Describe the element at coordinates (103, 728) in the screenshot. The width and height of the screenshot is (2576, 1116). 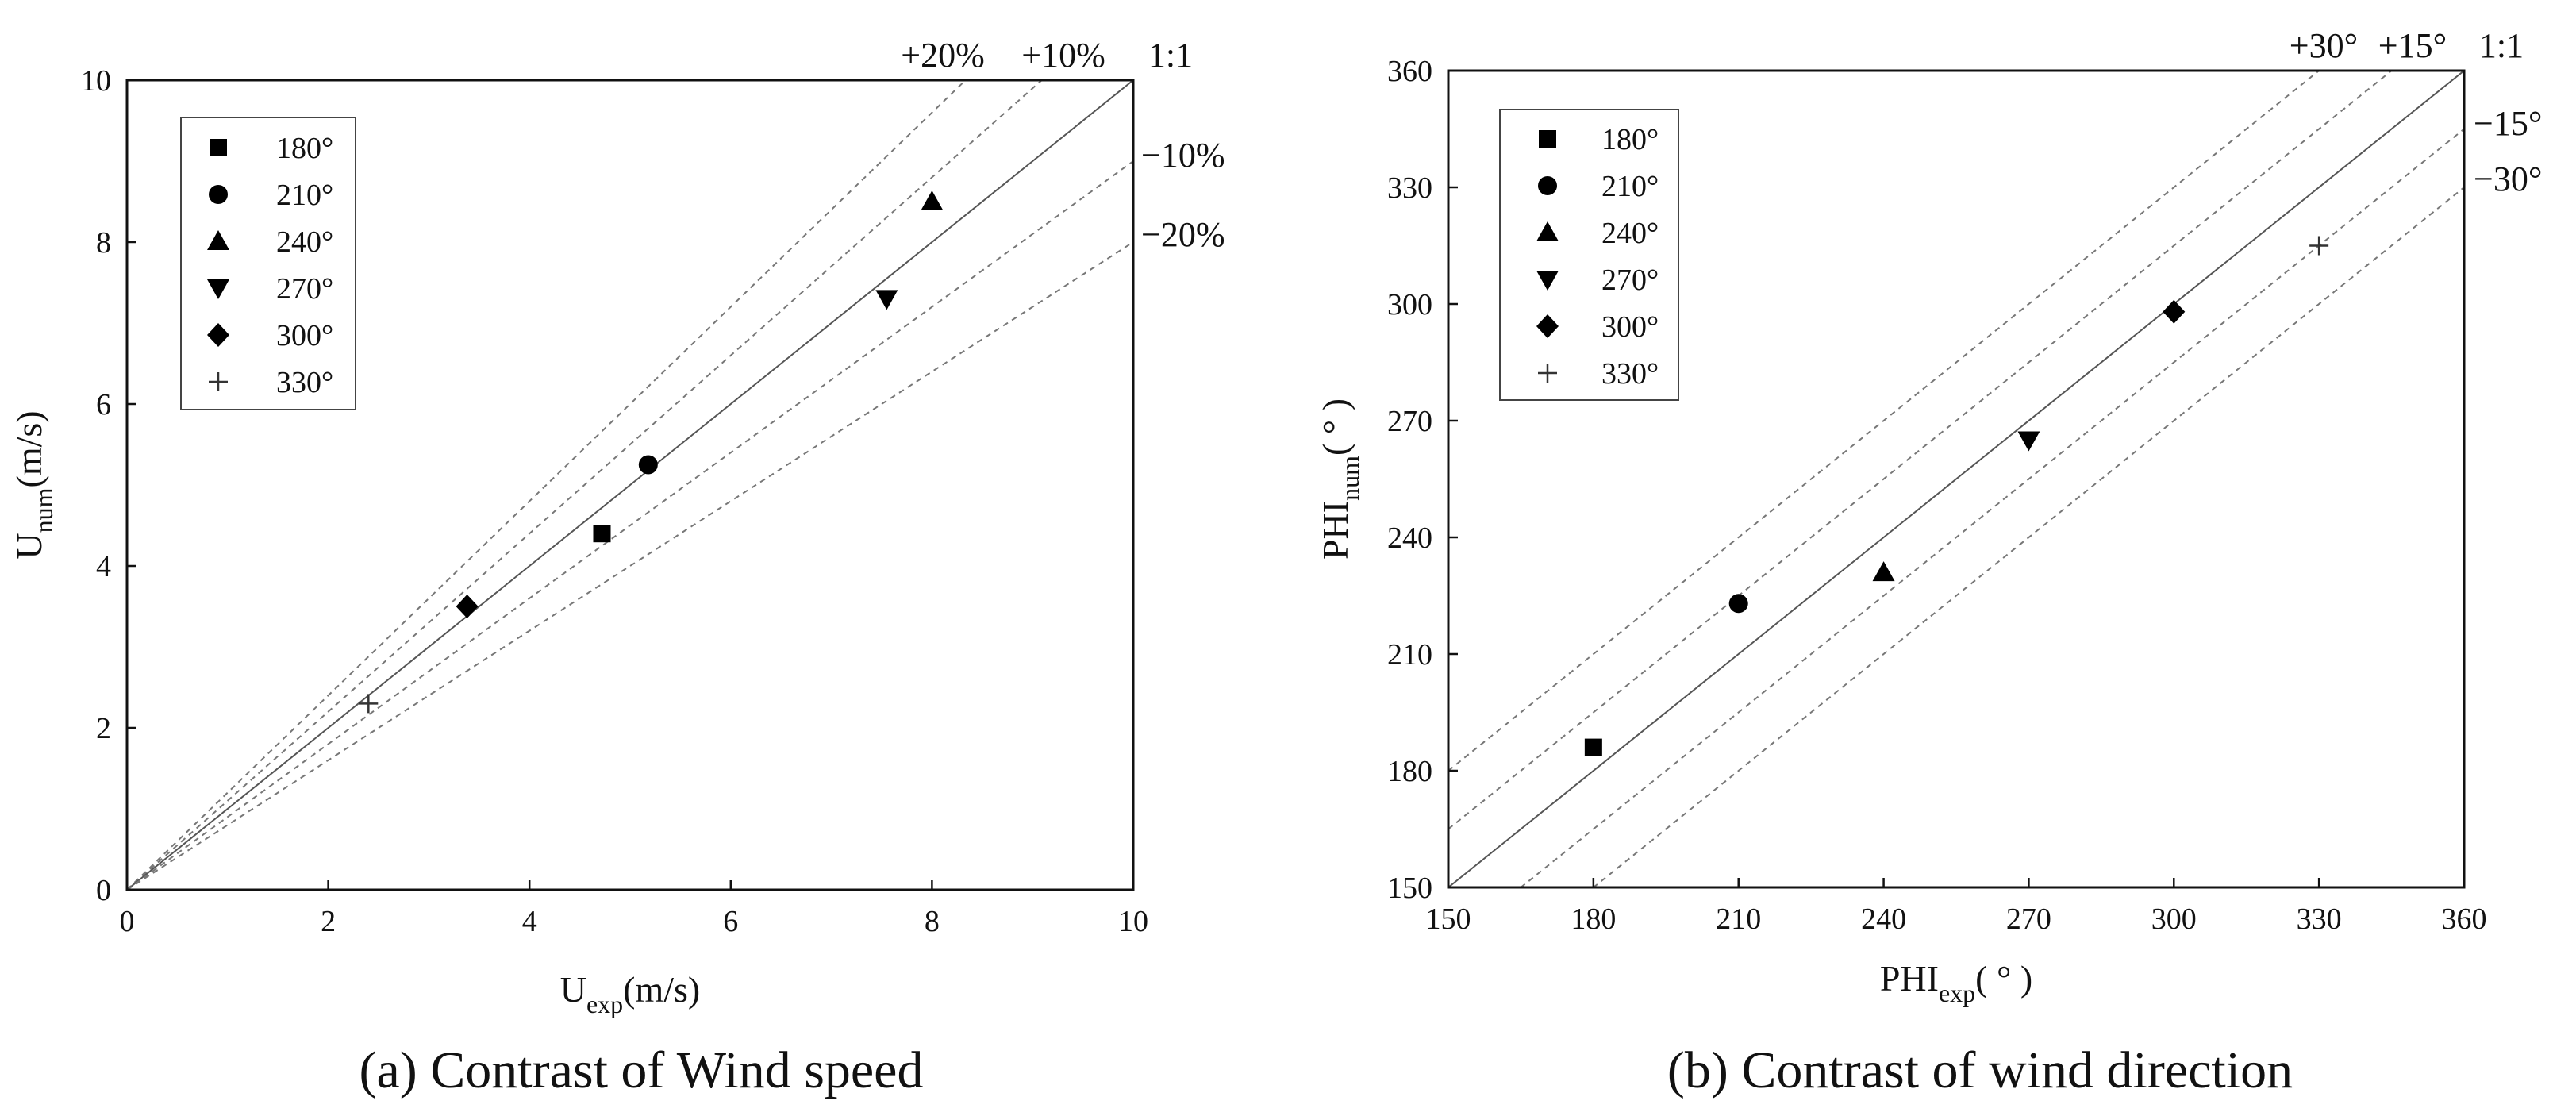
I see `y-tick-label: 2` at that location.